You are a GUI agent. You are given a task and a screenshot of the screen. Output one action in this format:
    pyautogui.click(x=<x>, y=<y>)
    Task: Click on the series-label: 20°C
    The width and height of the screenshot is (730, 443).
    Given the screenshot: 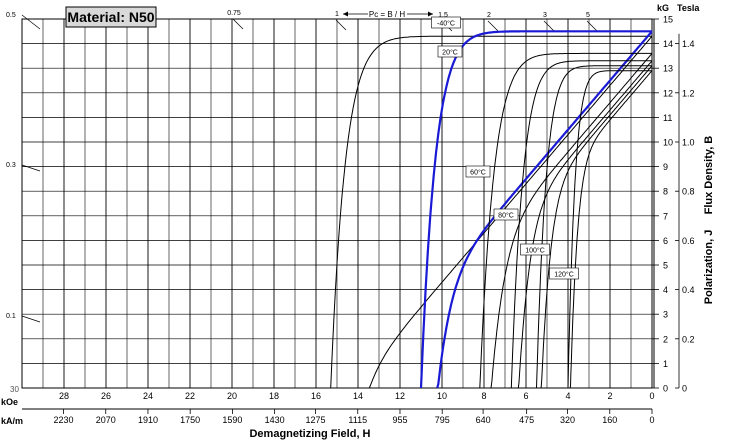 What is the action you would take?
    pyautogui.click(x=450, y=53)
    